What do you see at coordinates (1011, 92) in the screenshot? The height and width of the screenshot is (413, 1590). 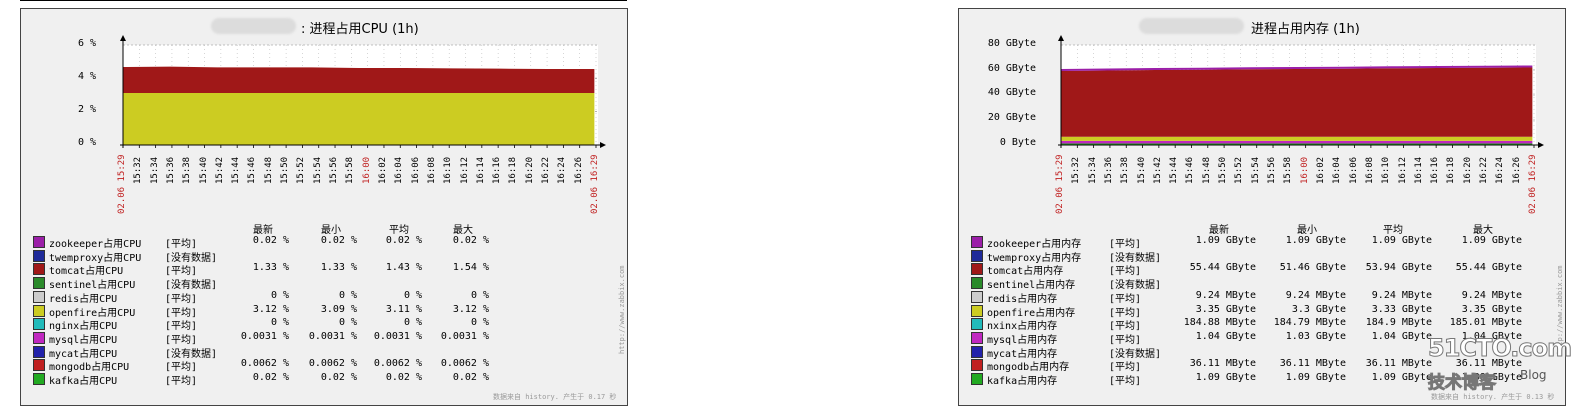 I see `y-tick-label: 40 GByte` at bounding box center [1011, 92].